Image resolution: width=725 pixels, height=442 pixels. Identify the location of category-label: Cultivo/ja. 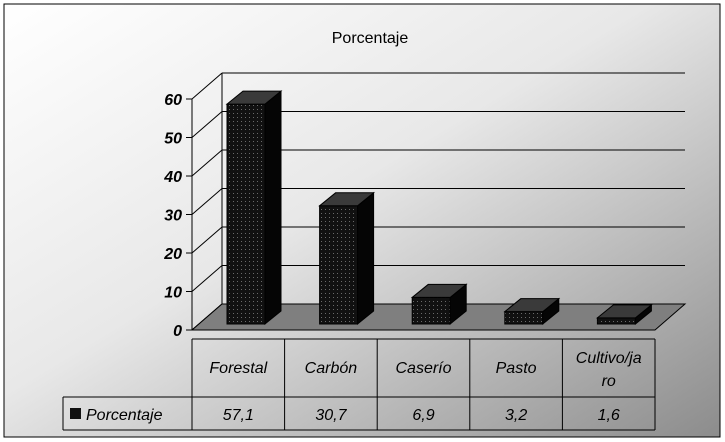
(609, 358).